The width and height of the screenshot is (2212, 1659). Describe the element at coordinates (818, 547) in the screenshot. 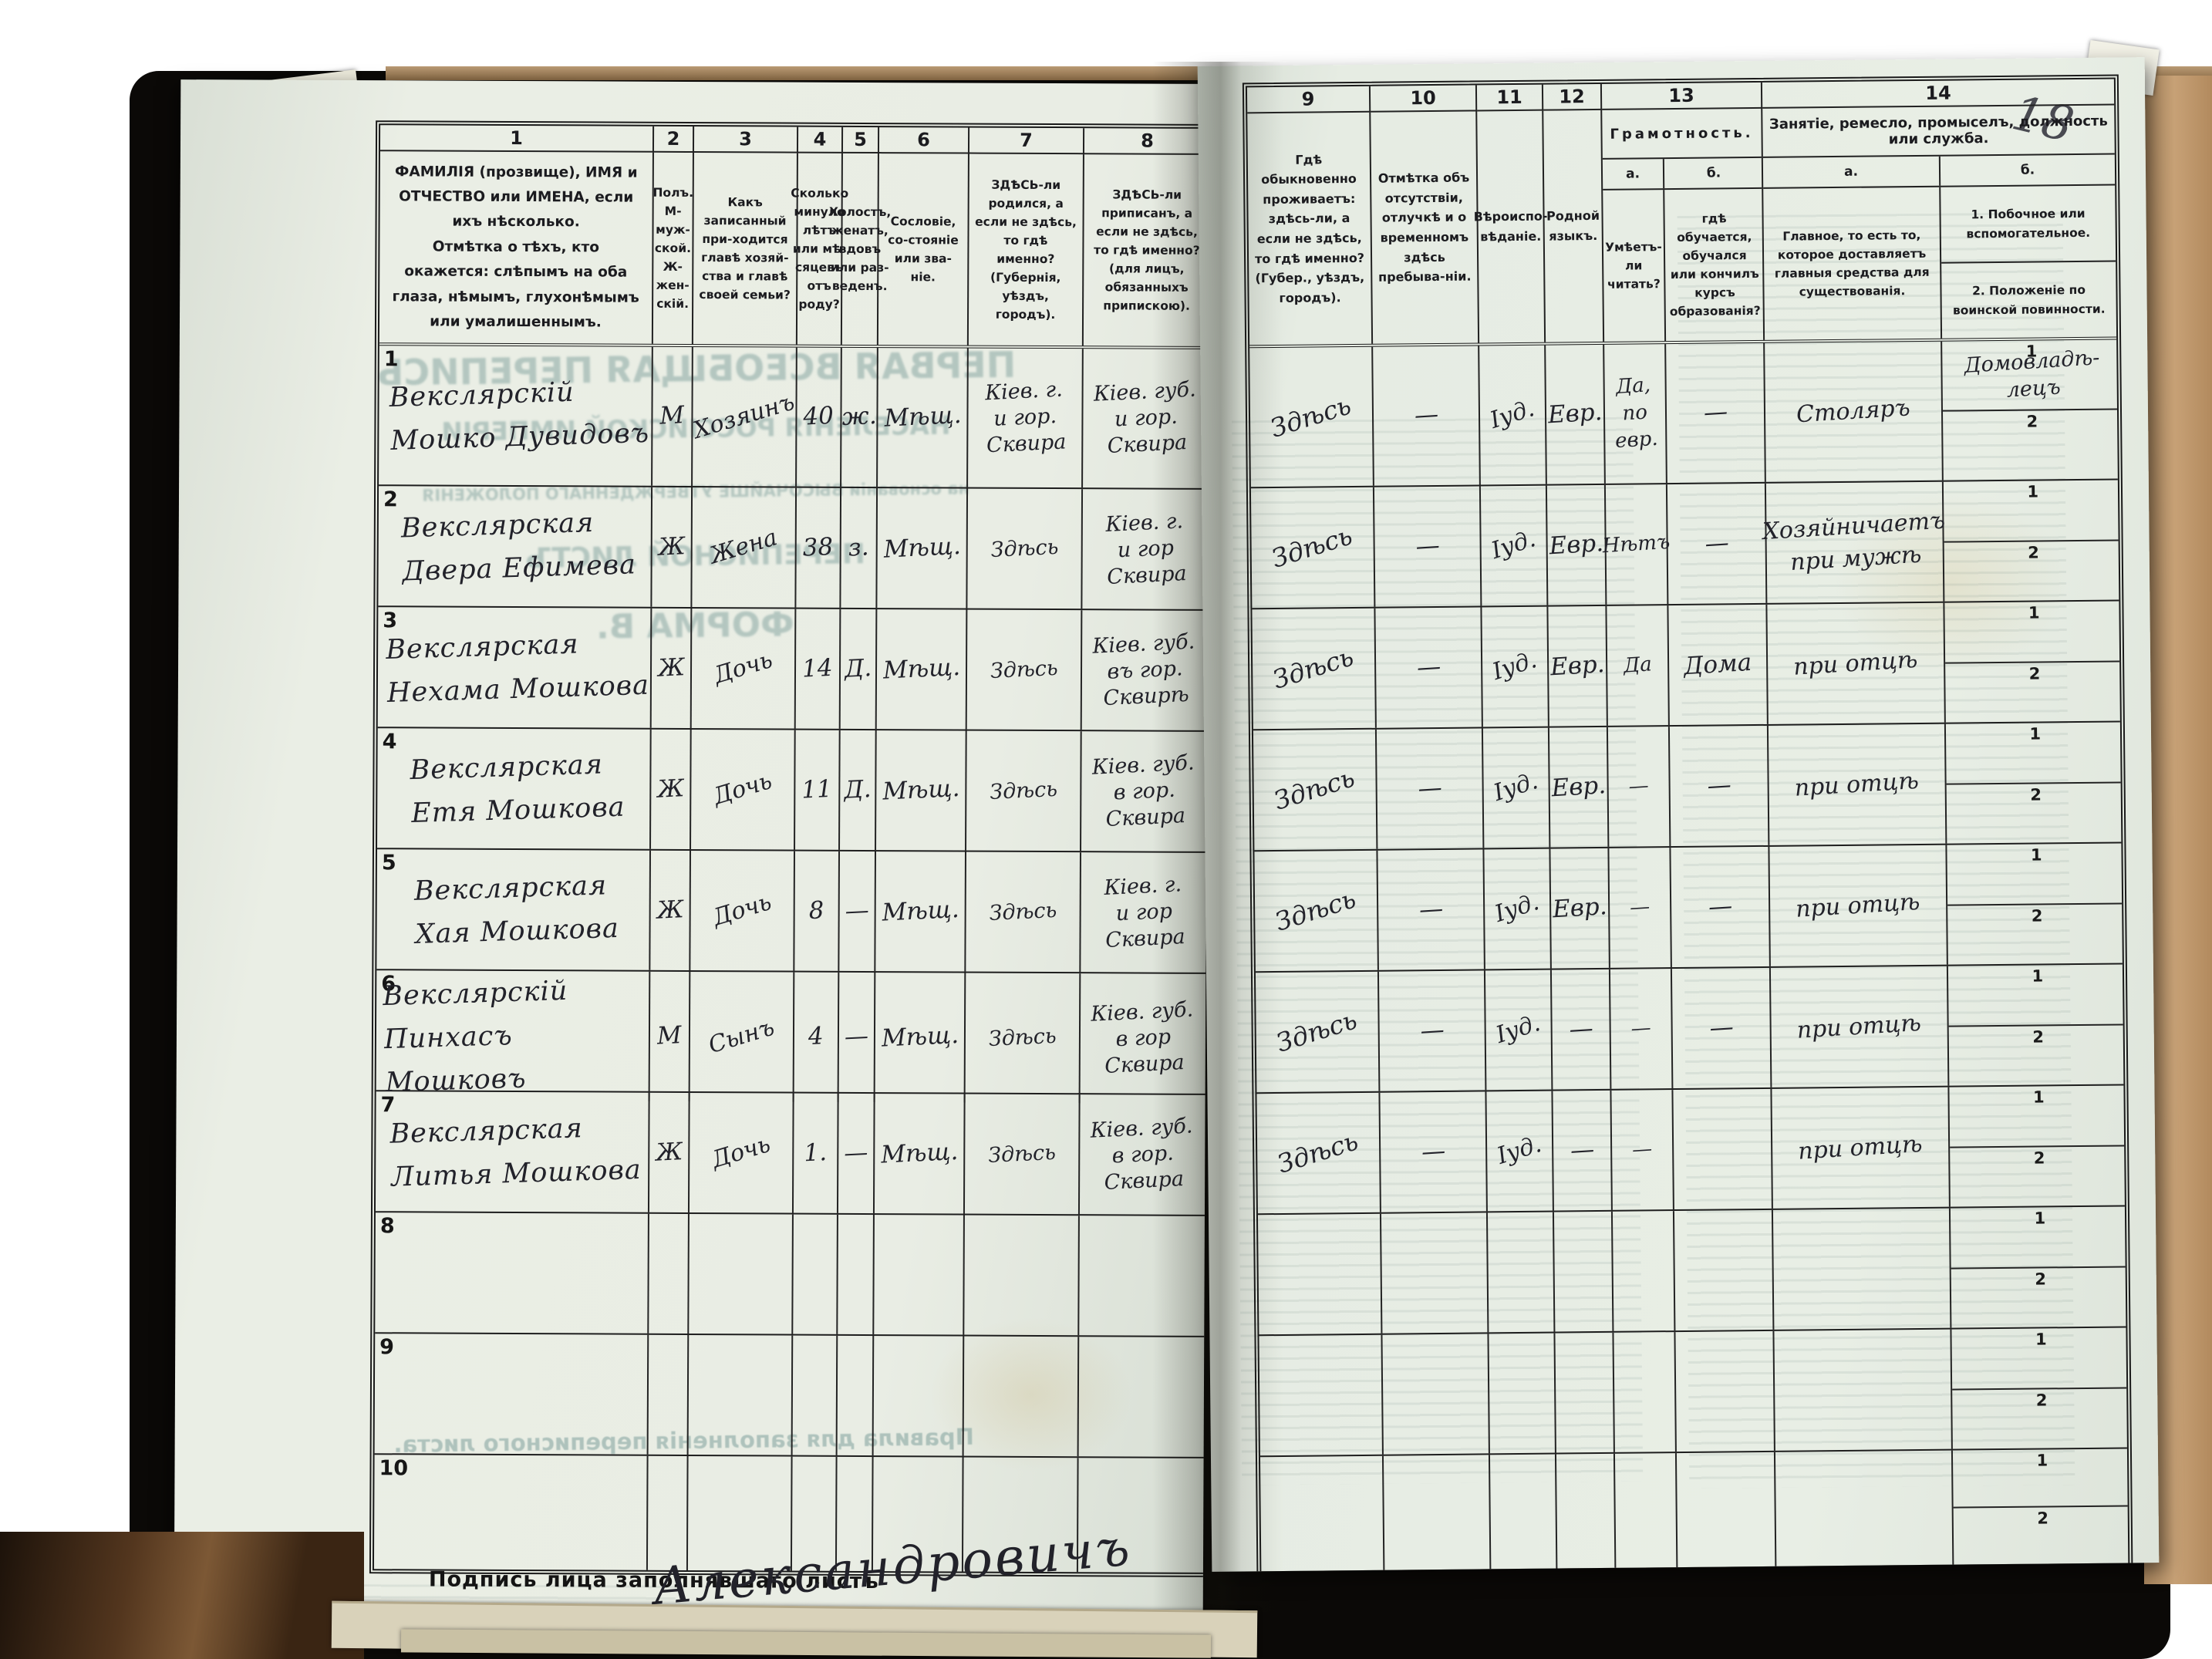

I see `hw-age: 38` at that location.